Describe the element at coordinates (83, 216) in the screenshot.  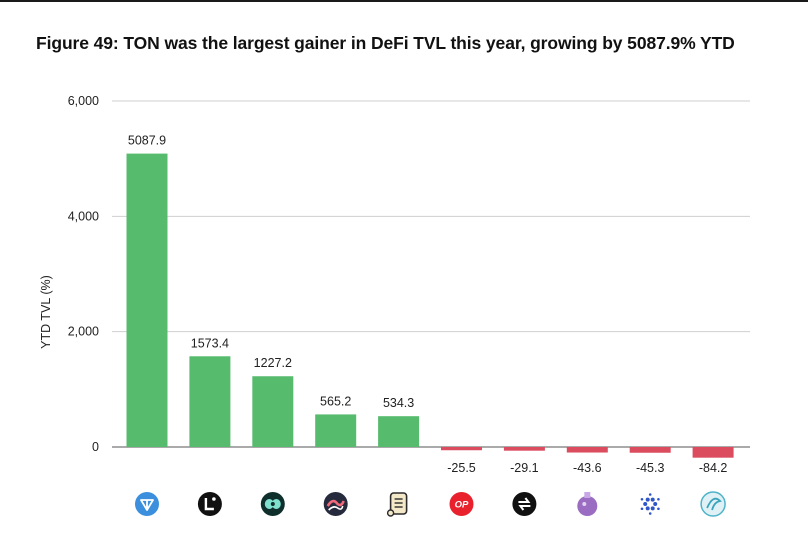
I see `y-tick-label: 4,000` at that location.